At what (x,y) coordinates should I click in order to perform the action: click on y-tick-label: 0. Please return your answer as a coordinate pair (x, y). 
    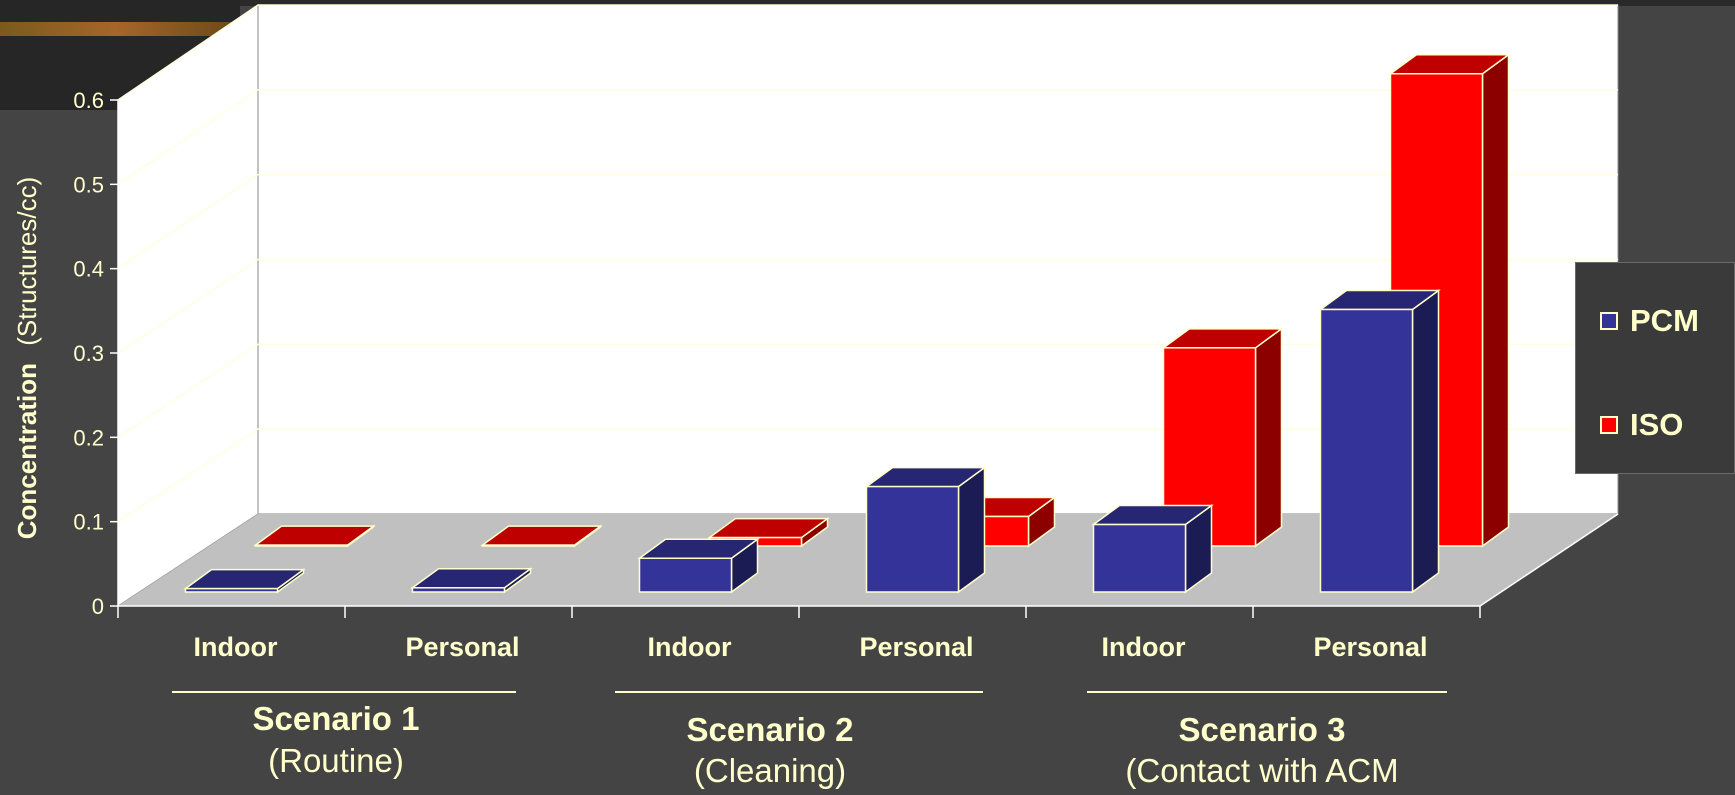
    Looking at the image, I should click on (98, 606).